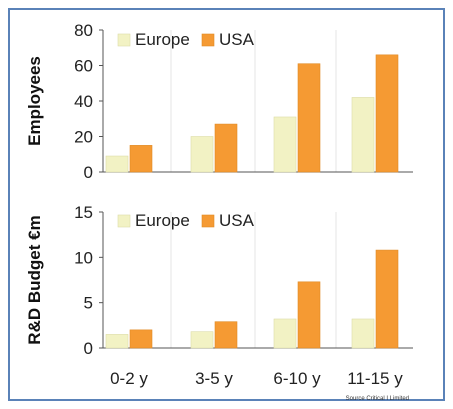 The height and width of the screenshot is (409, 453). Describe the element at coordinates (83, 30) in the screenshot. I see `y-tick-label: 80` at that location.